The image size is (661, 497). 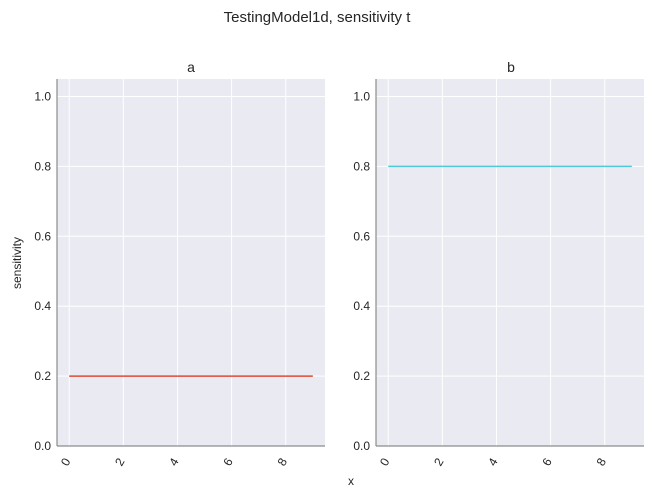 I want to click on y-tick-label-a: 0.0, so click(x=42, y=446).